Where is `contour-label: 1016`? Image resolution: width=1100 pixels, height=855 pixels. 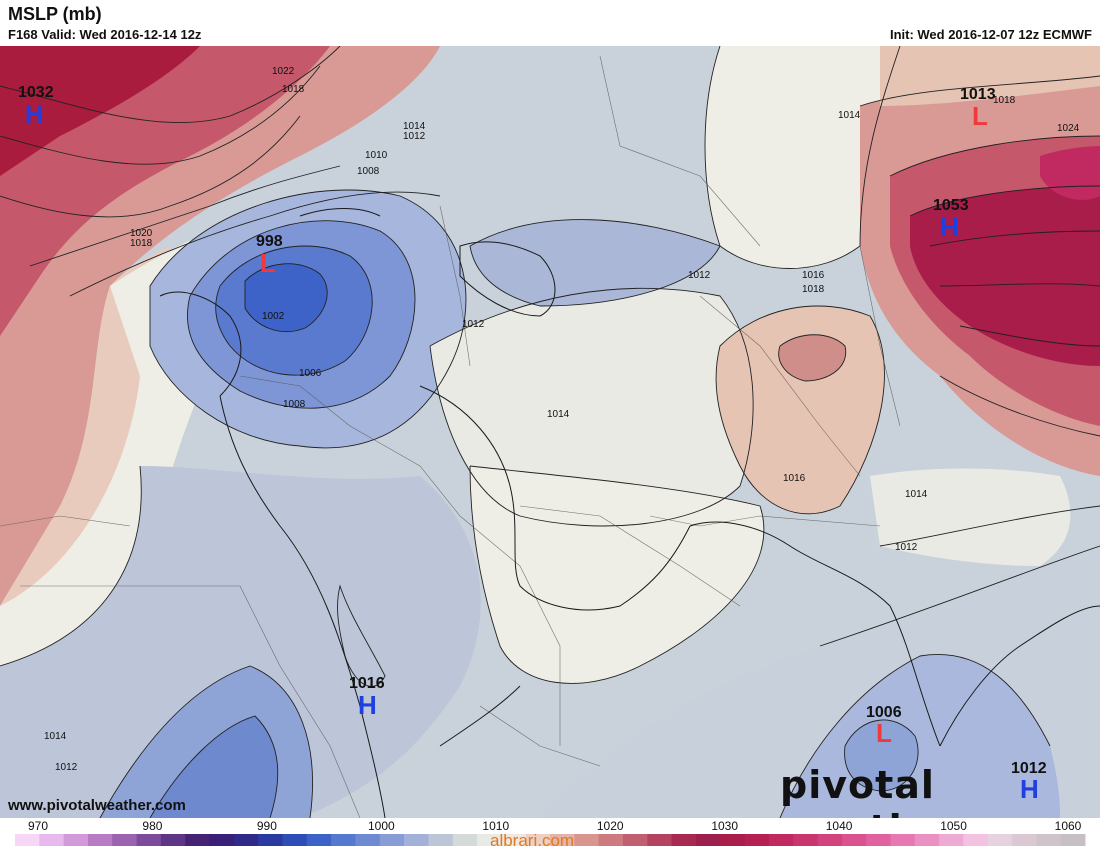
contour-label: 1016 is located at coordinates (813, 275).